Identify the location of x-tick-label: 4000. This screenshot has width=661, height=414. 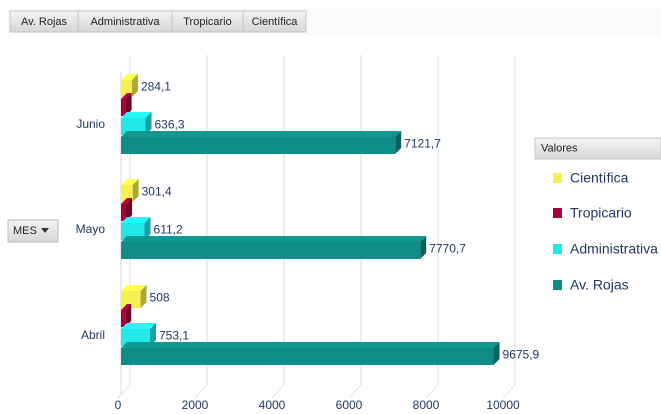
(272, 405).